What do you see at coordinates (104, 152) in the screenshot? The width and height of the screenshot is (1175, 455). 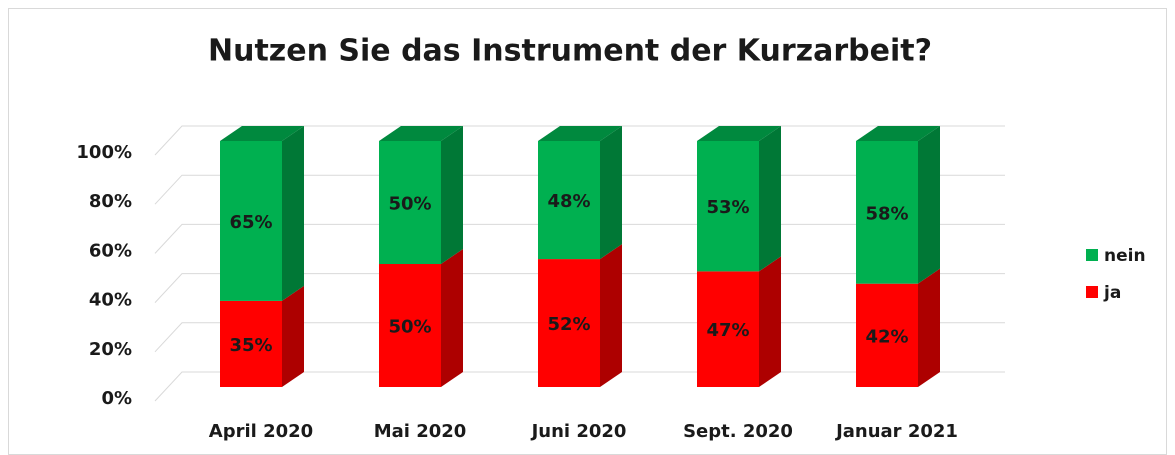 I see `y-tick-label: 100%` at bounding box center [104, 152].